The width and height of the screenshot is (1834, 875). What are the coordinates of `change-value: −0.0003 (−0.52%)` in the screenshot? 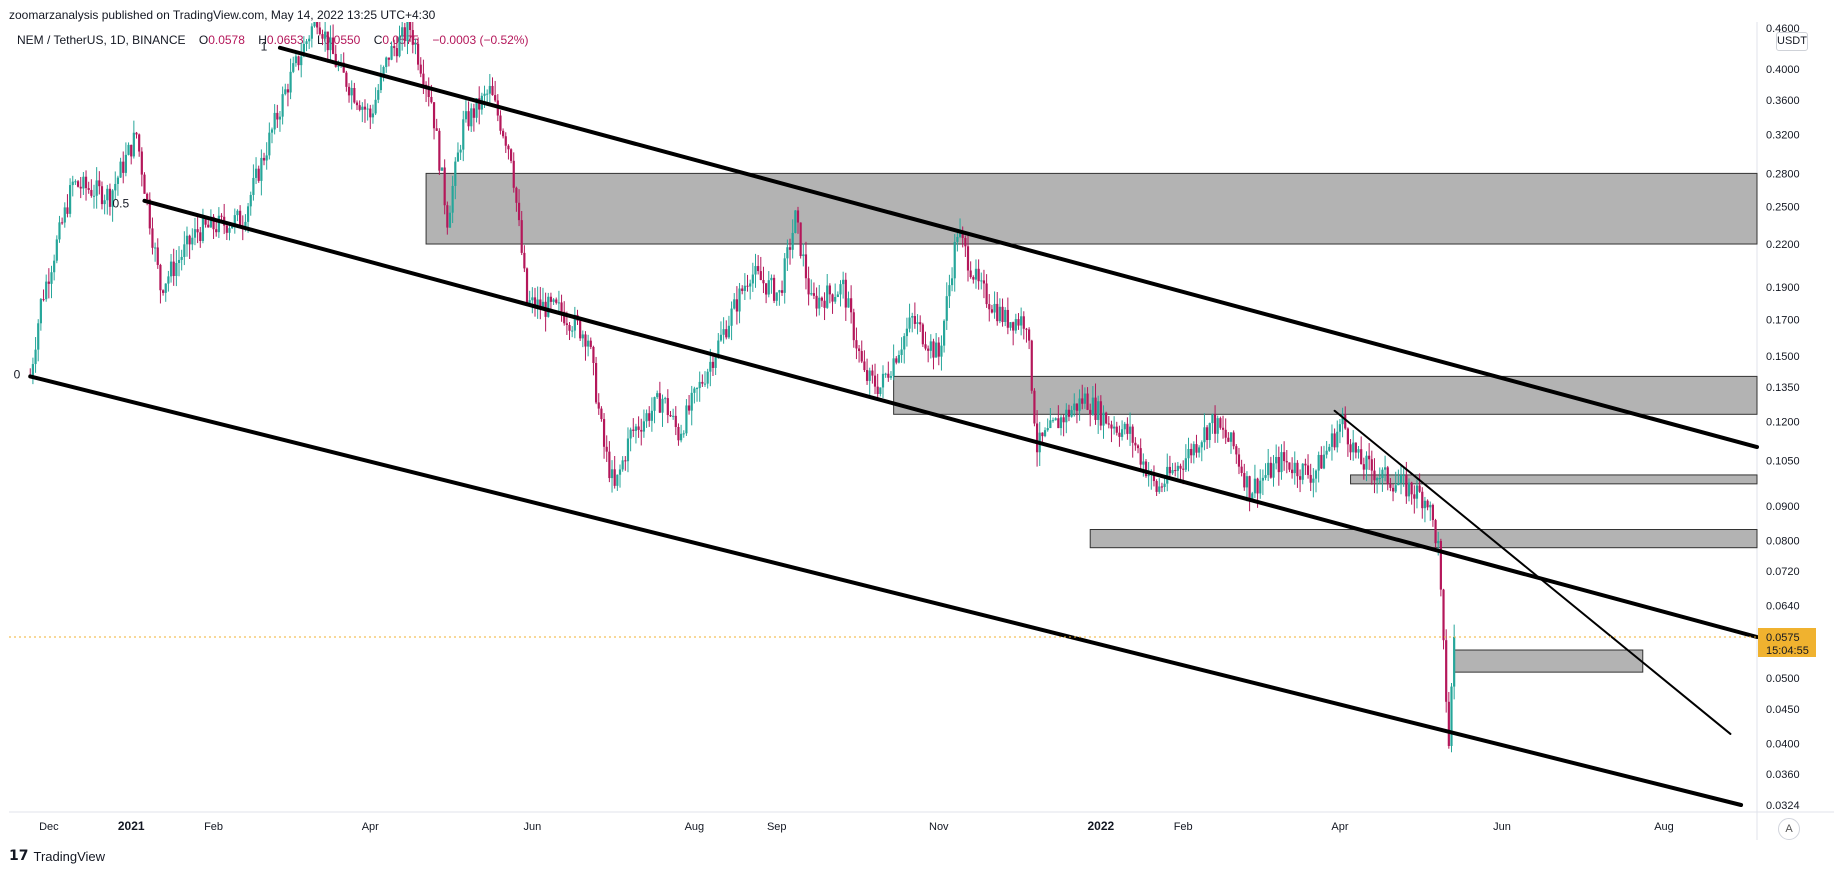 It's located at (480, 40).